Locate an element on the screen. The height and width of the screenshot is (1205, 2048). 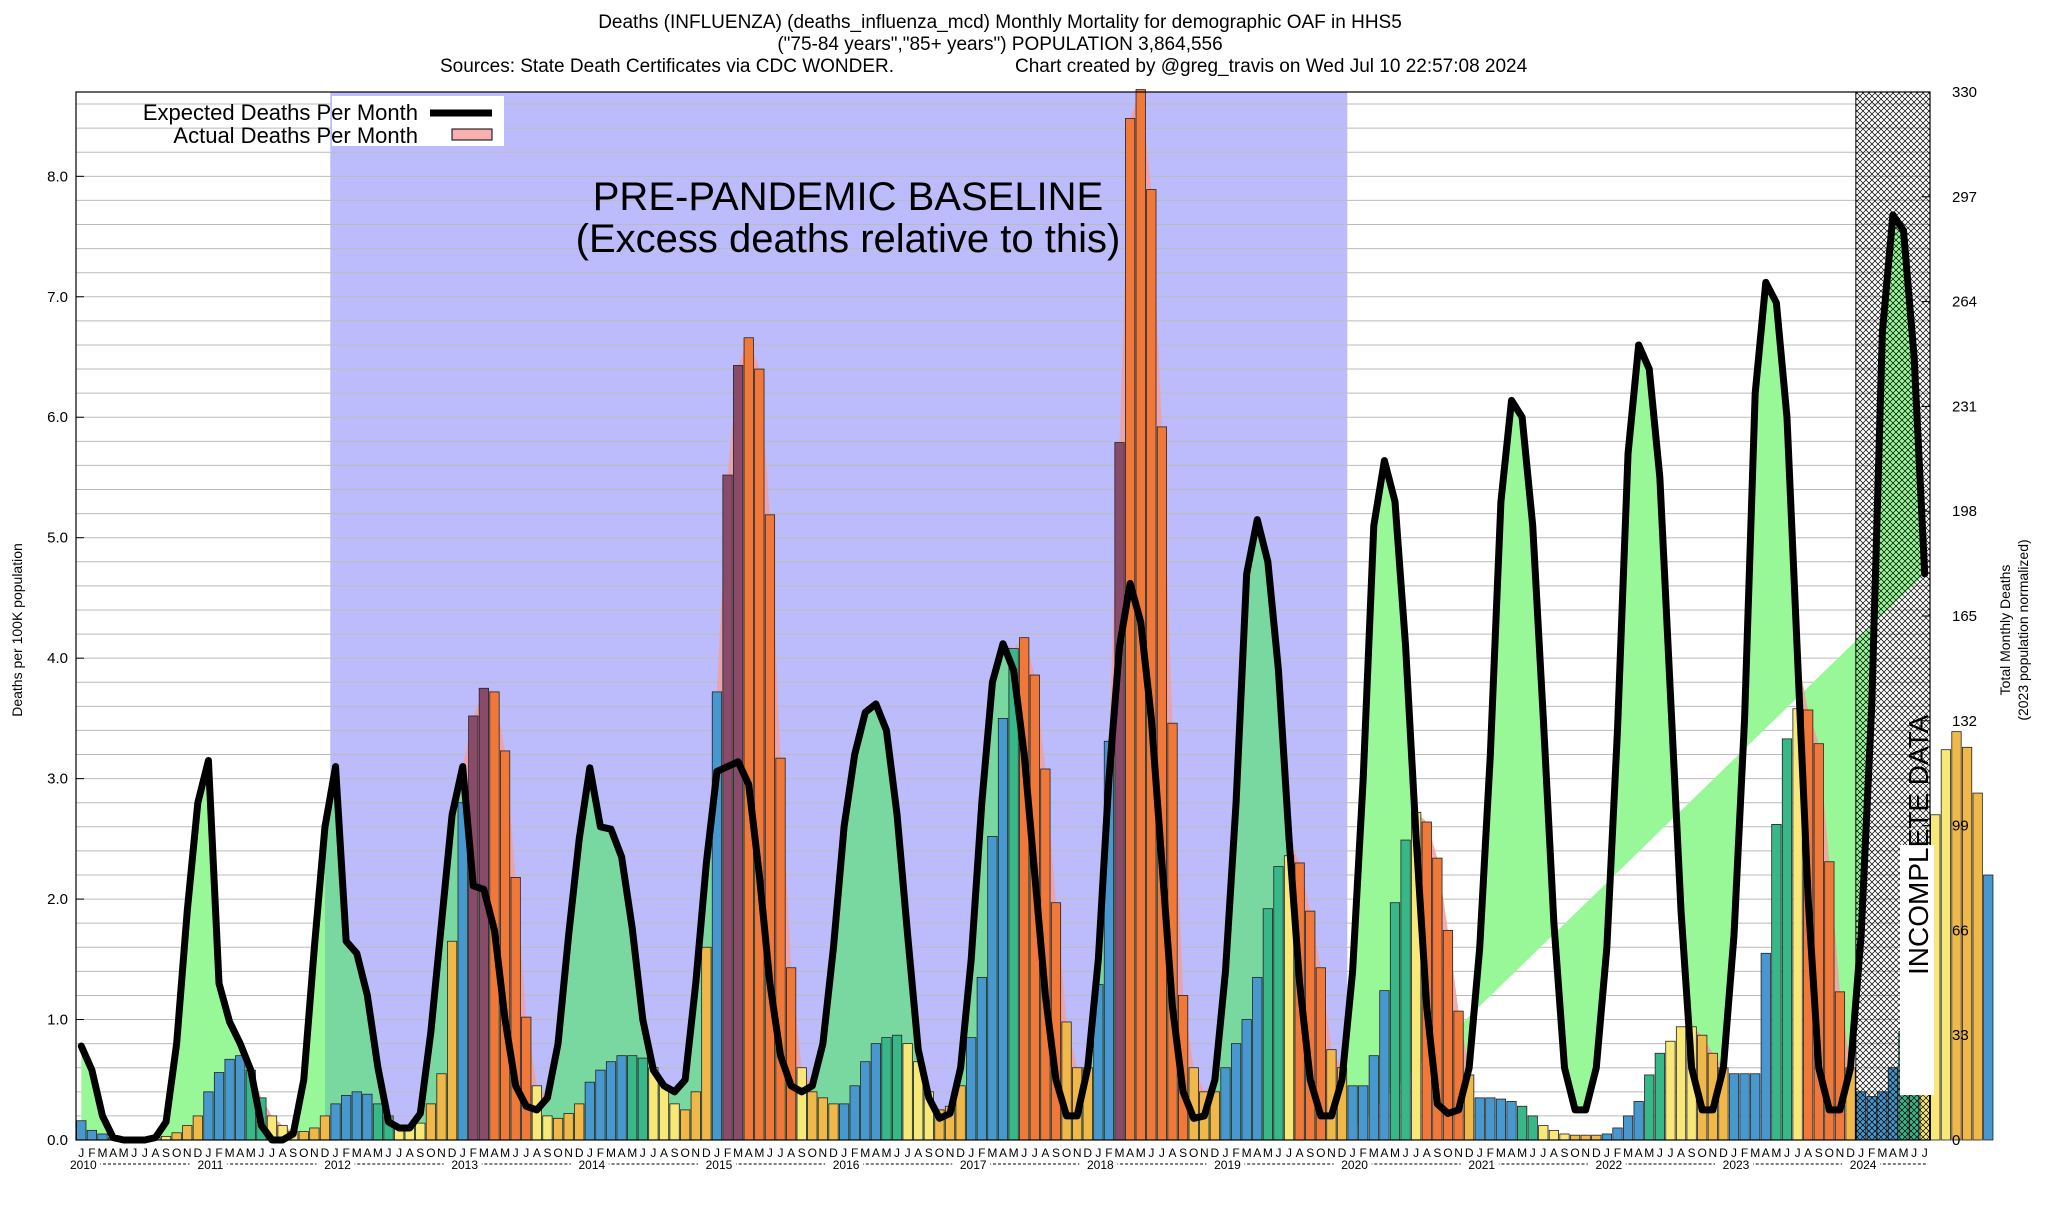
year-label: 2016 is located at coordinates (846, 1165).